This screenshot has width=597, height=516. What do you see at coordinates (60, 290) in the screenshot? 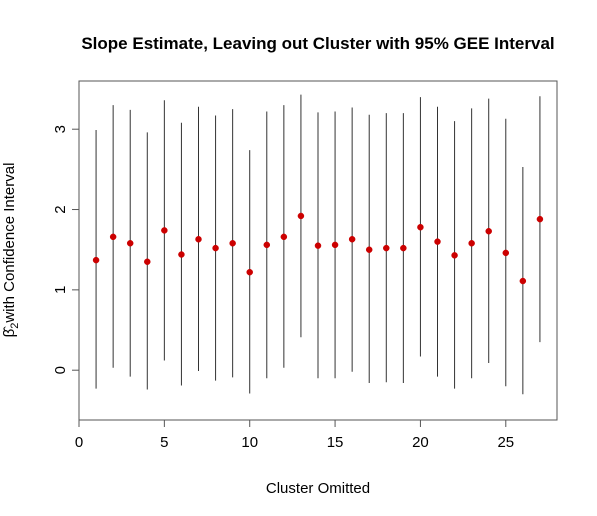
I see `y-tick-label: 1` at bounding box center [60, 290].